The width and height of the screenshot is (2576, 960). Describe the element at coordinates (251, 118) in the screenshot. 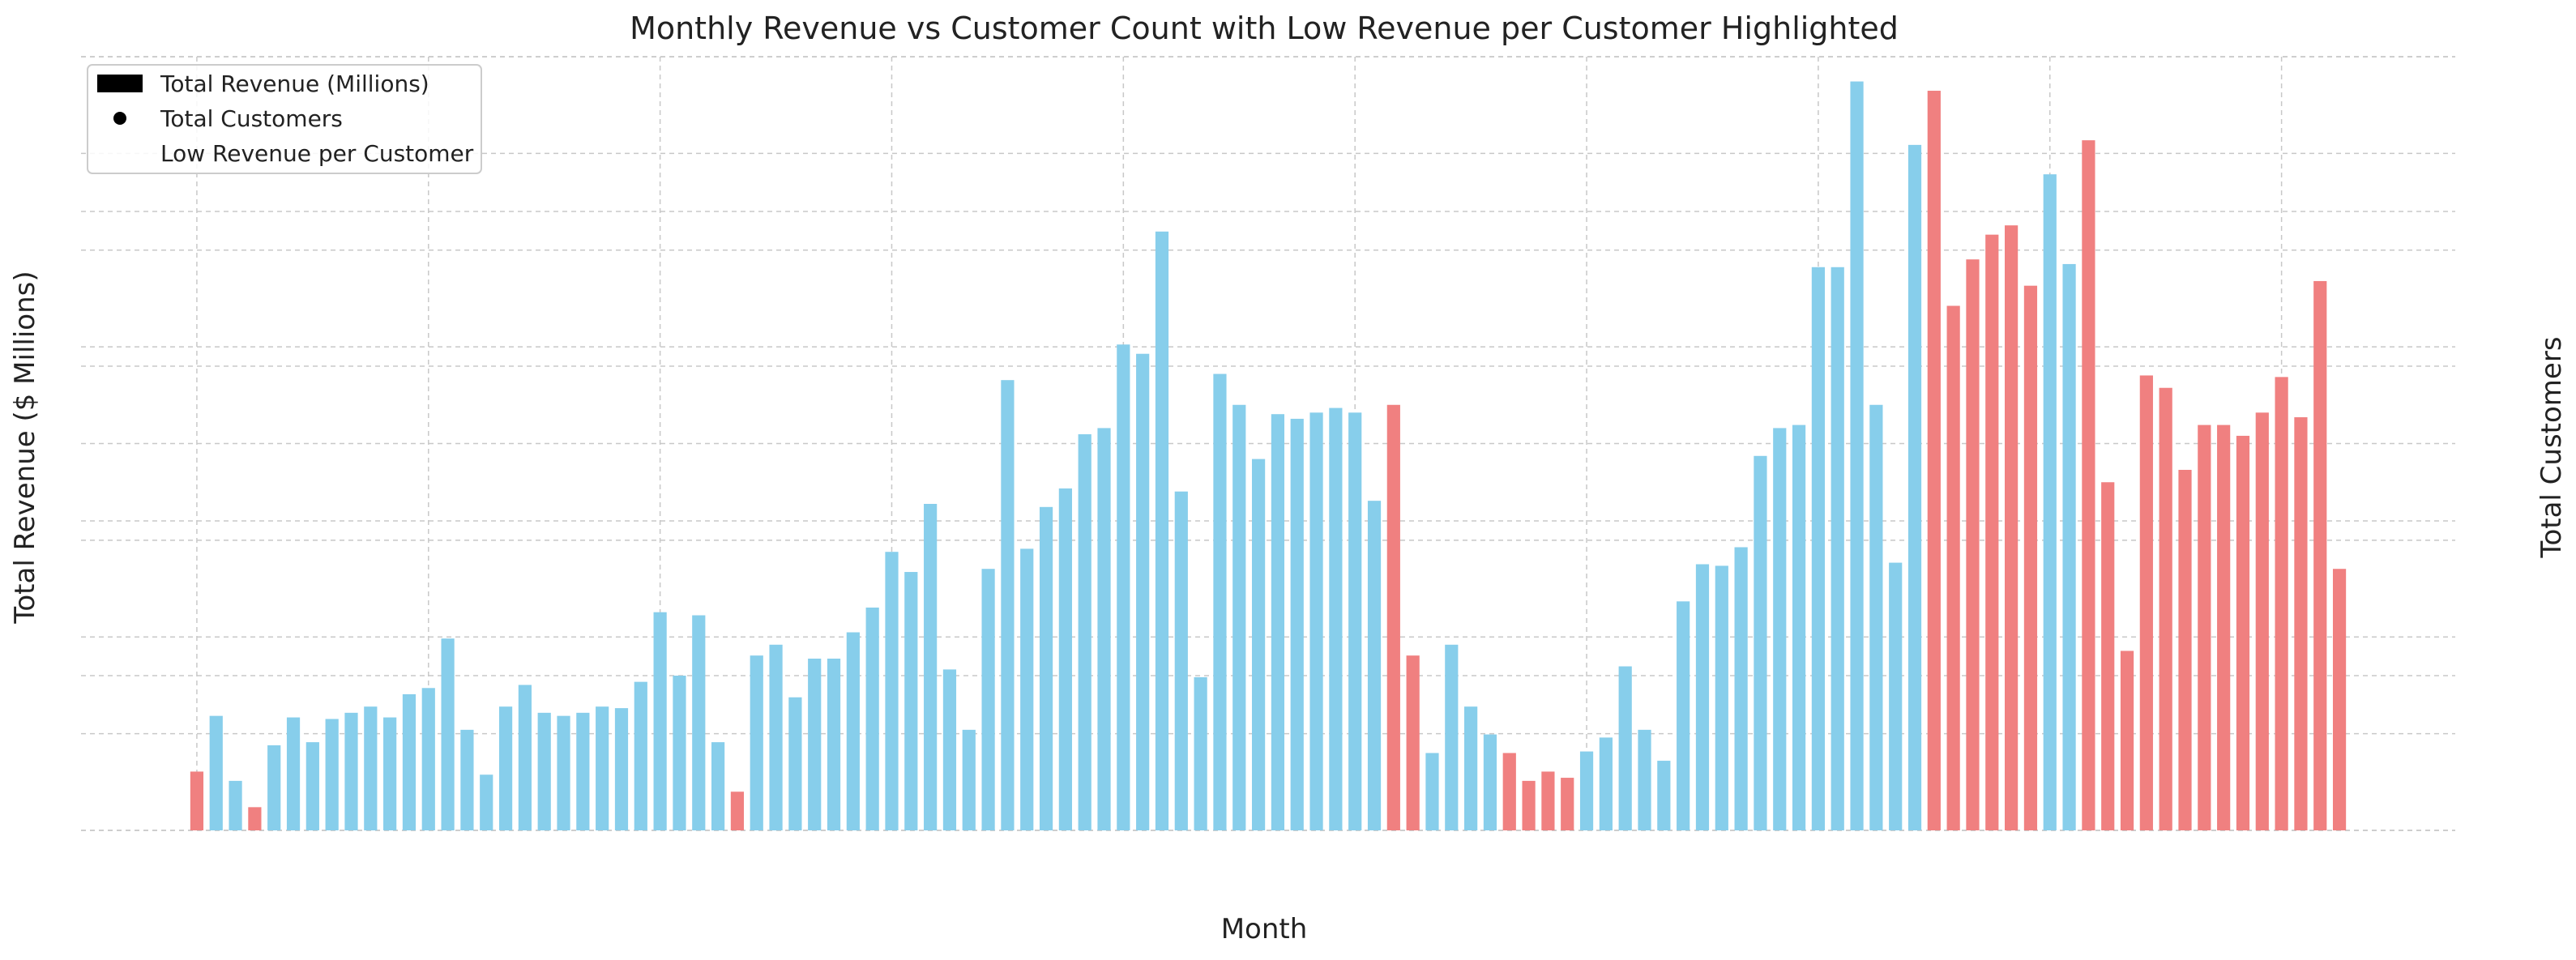

I see `legend-label-customers: Total Customers` at that location.